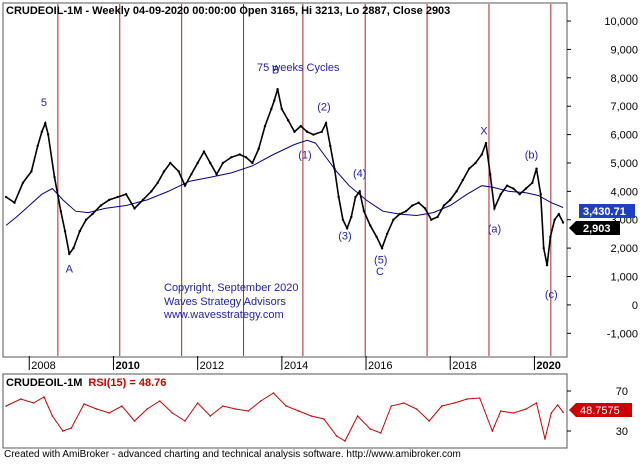  Describe the element at coordinates (624, 107) in the screenshot. I see `y-tick-label-8: 7,000` at that location.